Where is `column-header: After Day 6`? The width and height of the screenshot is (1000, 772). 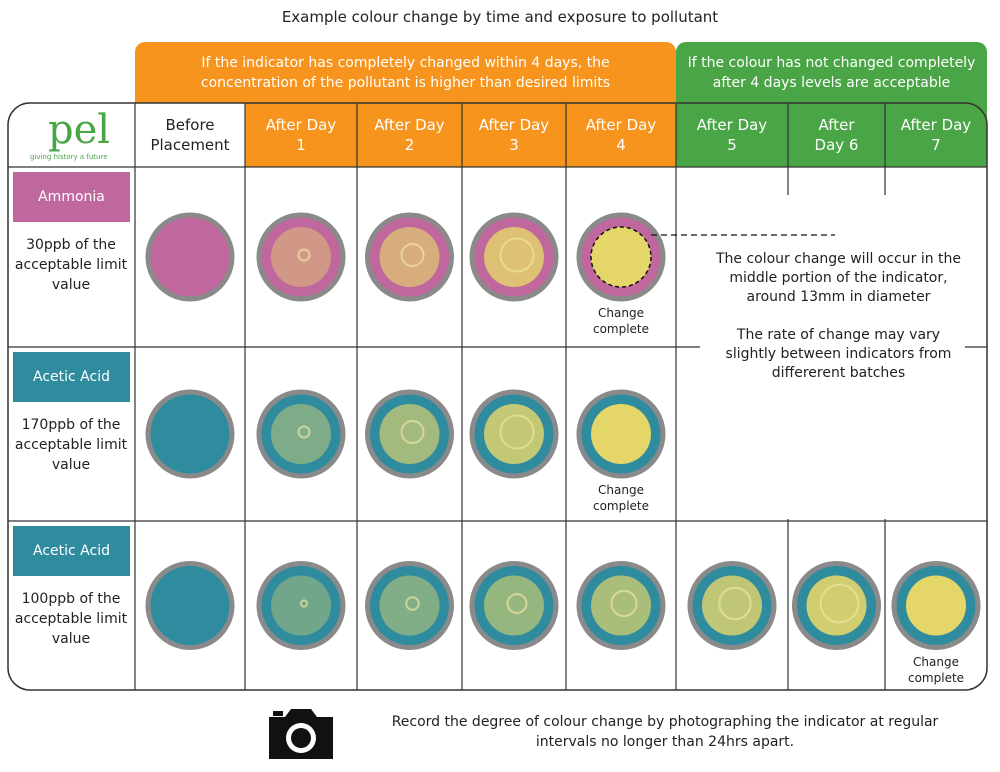
column-header: After Day 6 is located at coordinates (836, 135).